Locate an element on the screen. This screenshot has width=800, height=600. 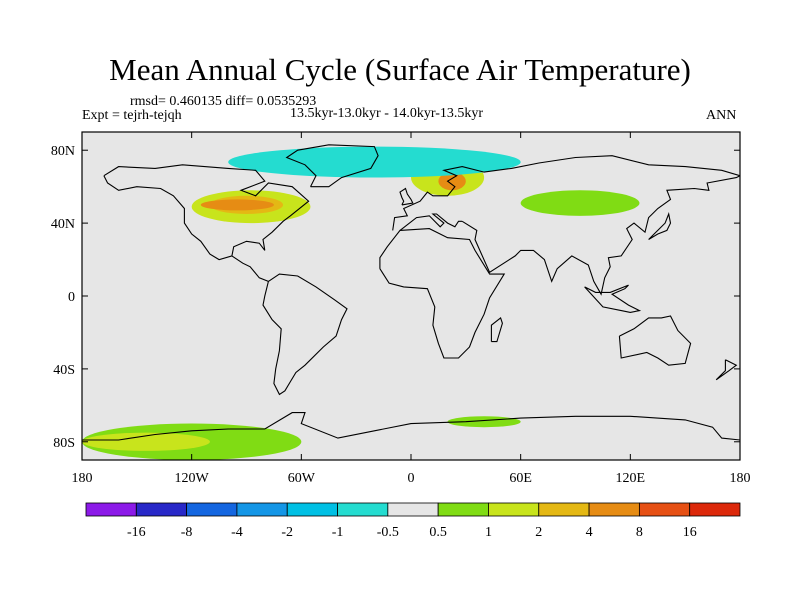
coast-new-zealand is located at coordinates (726, 370).